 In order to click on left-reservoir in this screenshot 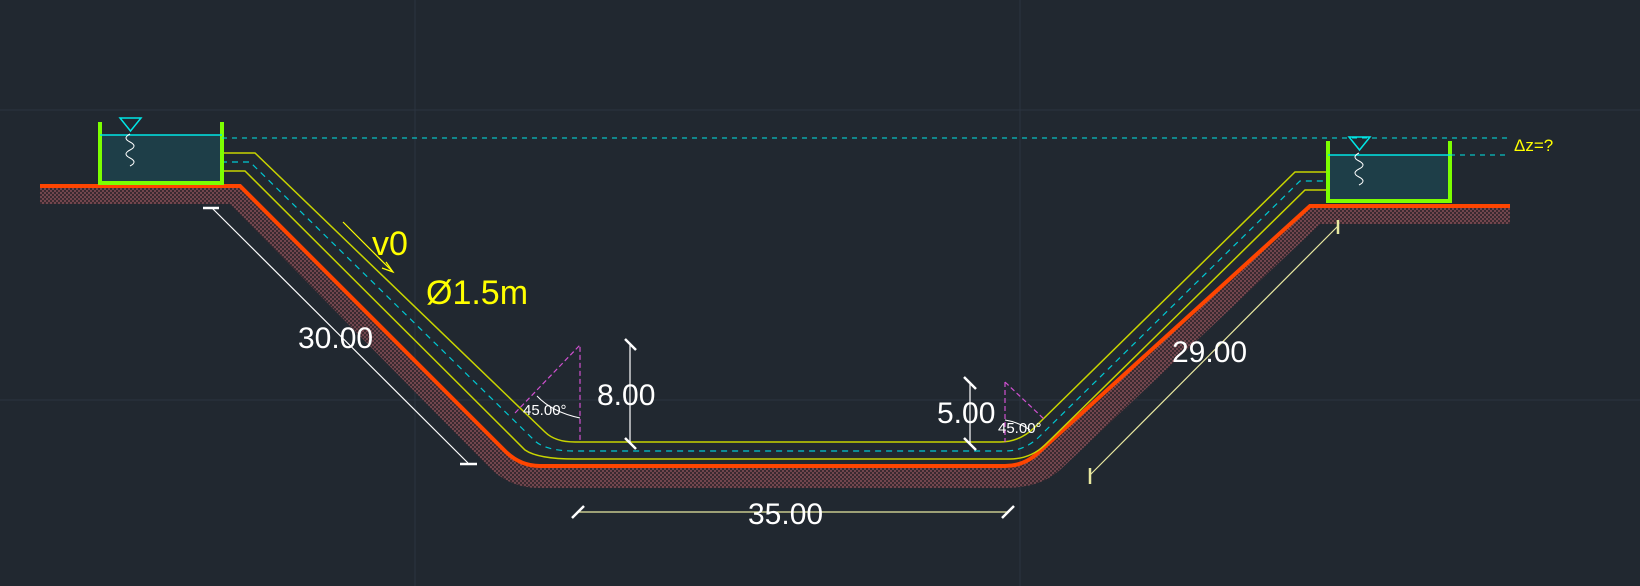, I will do `click(161, 151)`.